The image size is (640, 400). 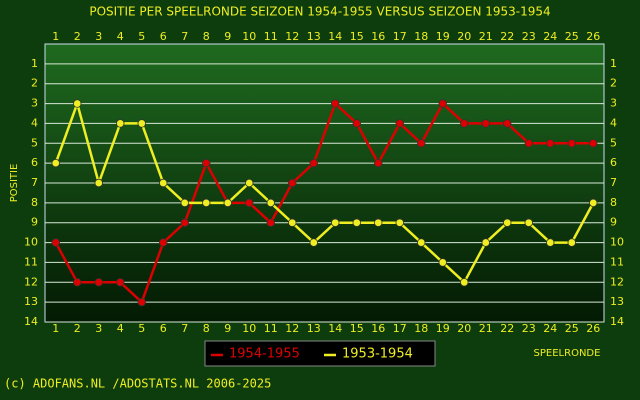 I want to click on x-tick-label: 23, so click(x=529, y=328).